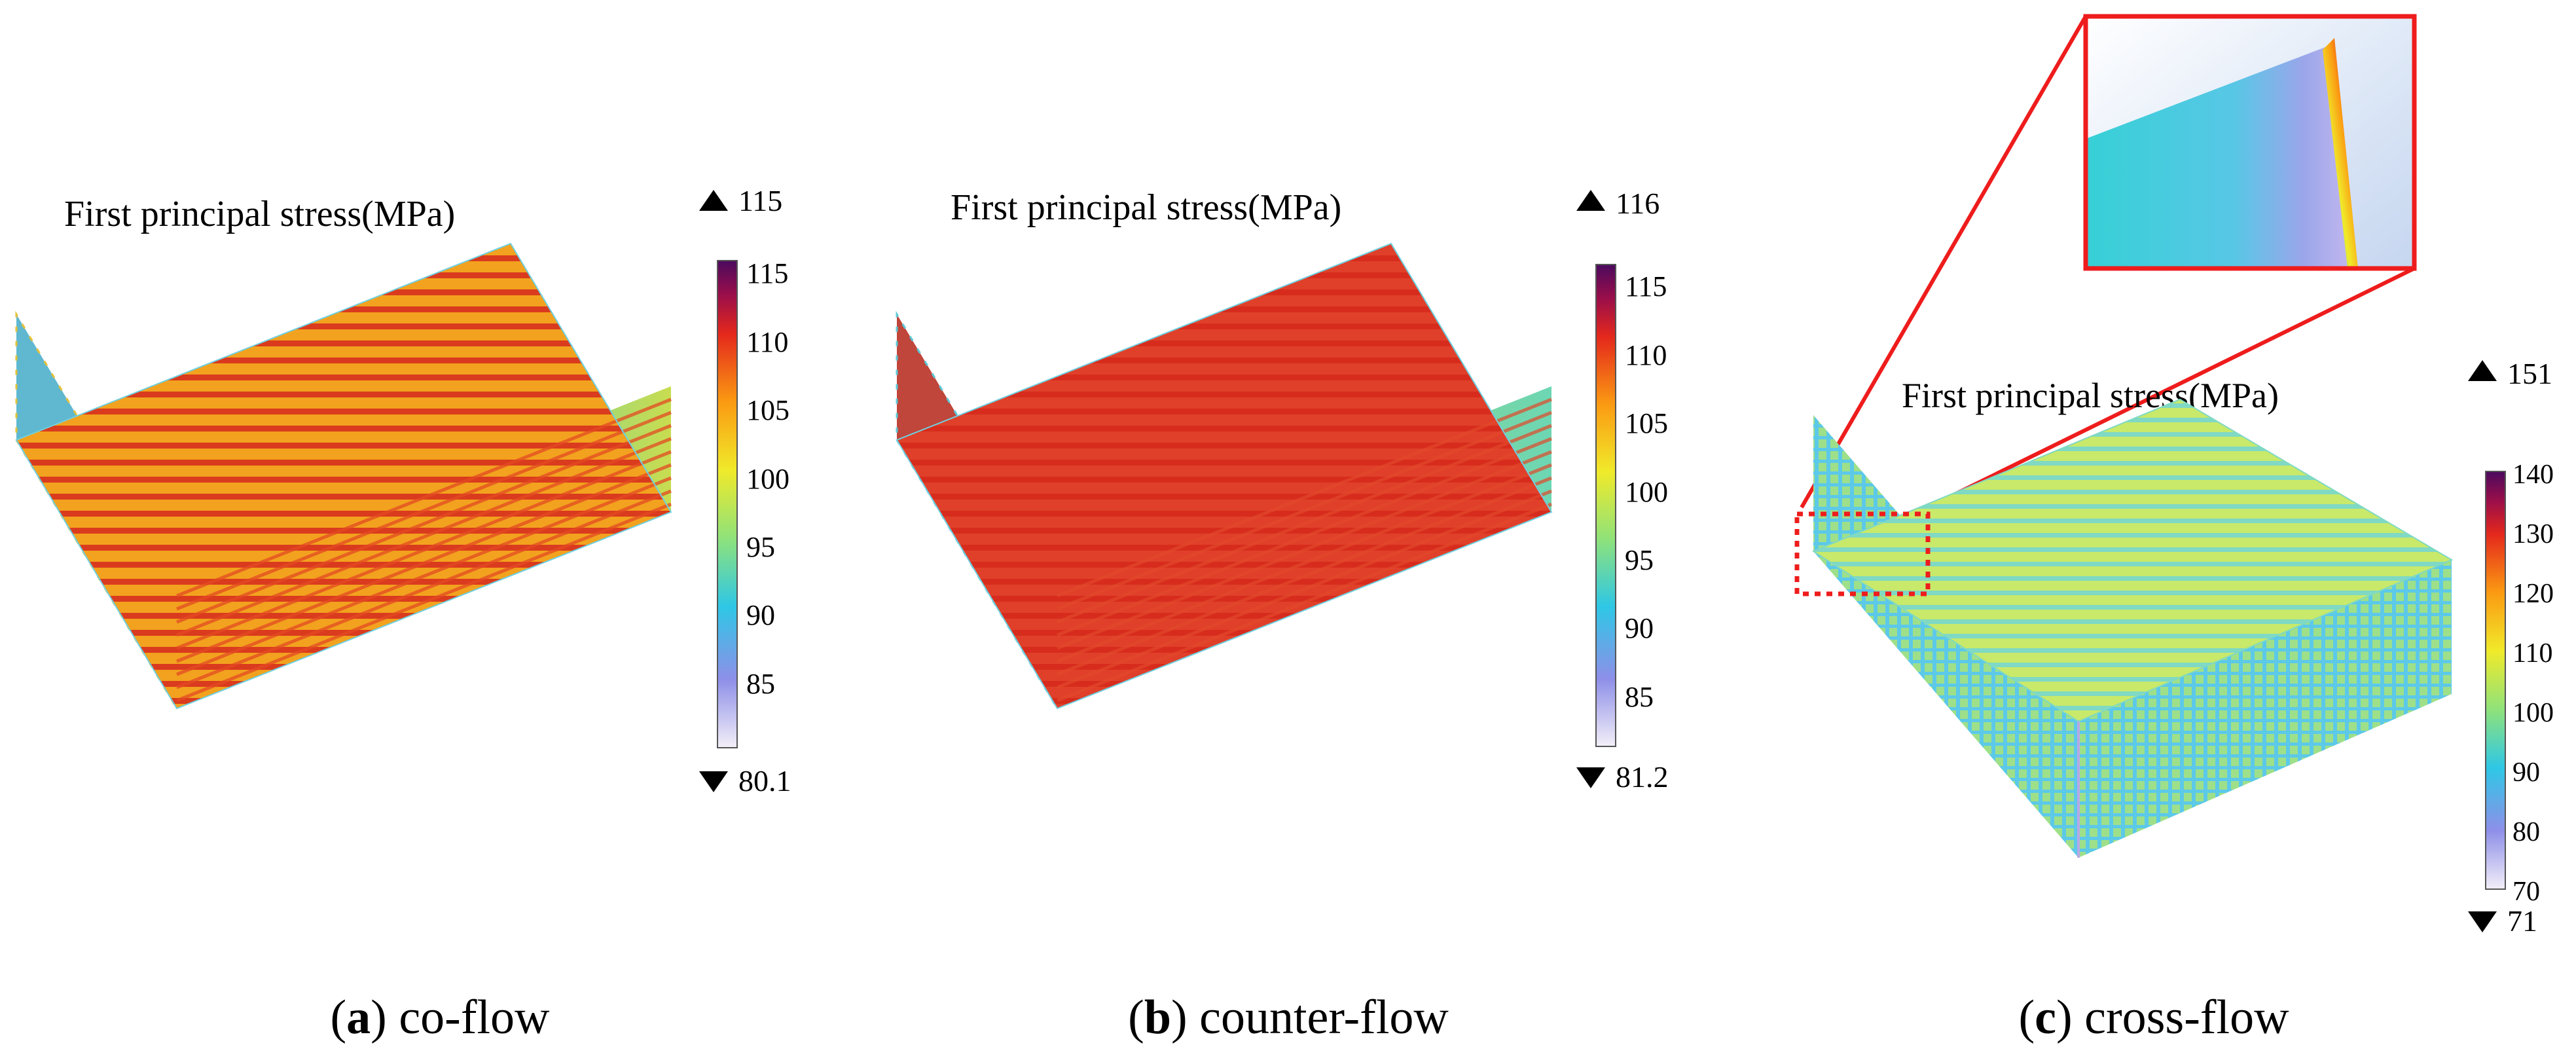 This screenshot has height=1062, width=2576. I want to click on panel-a-tick-4: 95, so click(760, 547).